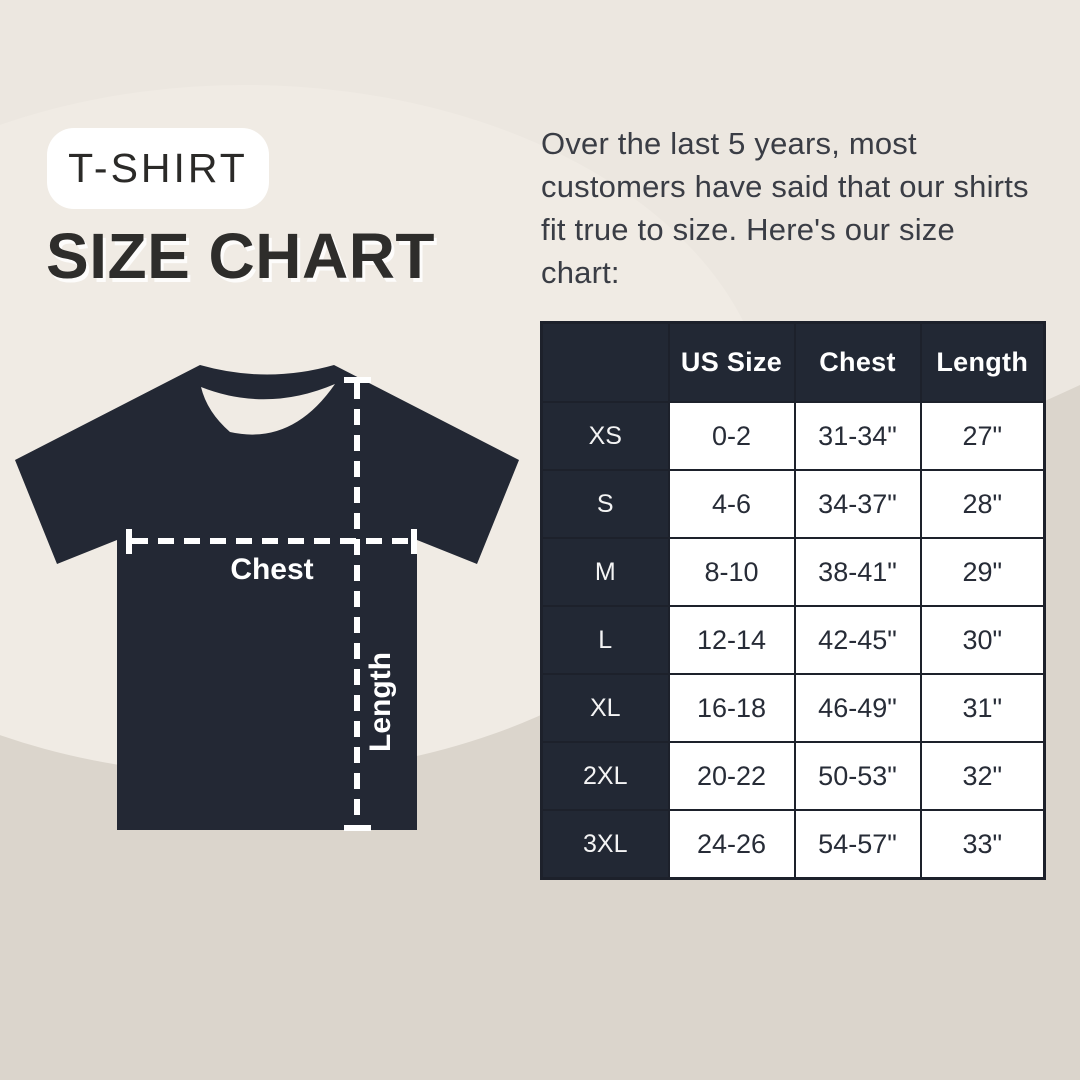  Describe the element at coordinates (731, 776) in the screenshot. I see `cell-us-size: 20-22` at that location.